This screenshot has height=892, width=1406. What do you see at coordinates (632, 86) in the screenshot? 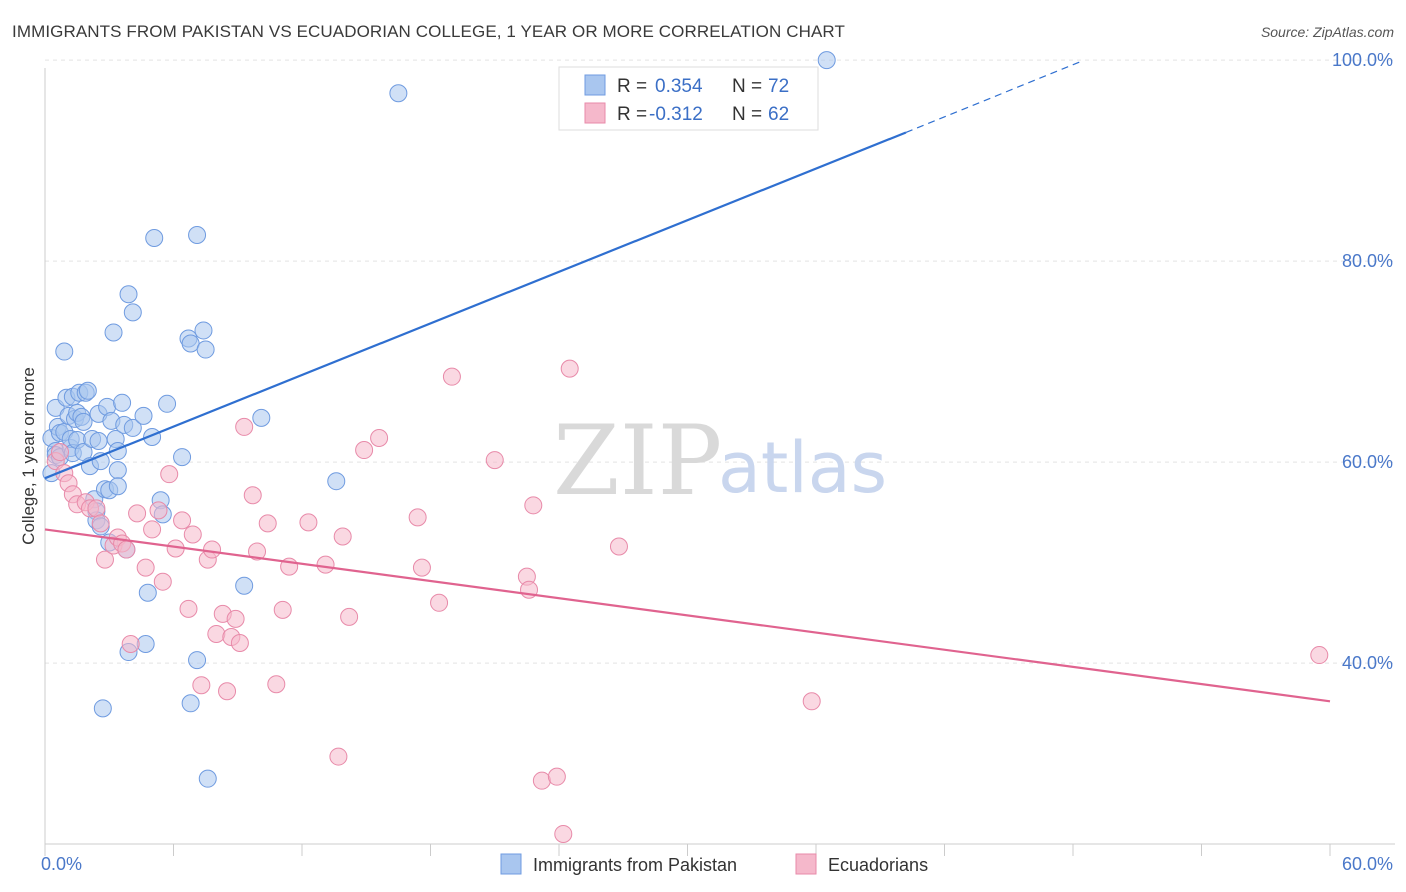
I see `legend-r-label-pakistan: R =` at bounding box center [632, 86].